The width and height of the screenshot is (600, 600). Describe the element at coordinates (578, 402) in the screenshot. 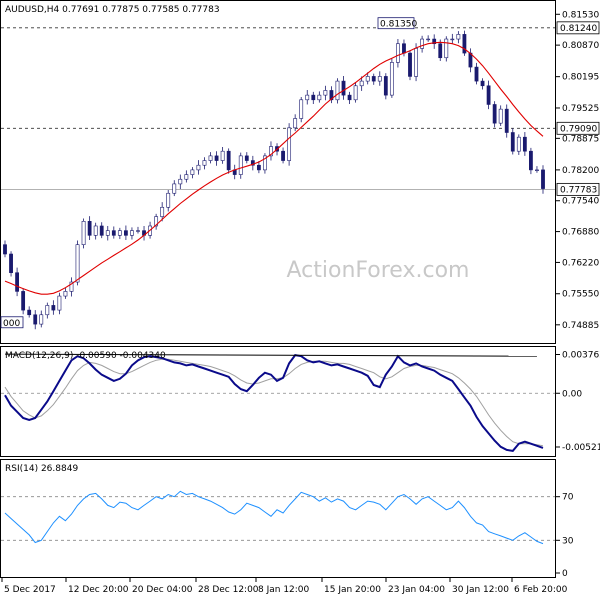

I see `macd-axis: 0.003762 0.00 -0.005216` at that location.